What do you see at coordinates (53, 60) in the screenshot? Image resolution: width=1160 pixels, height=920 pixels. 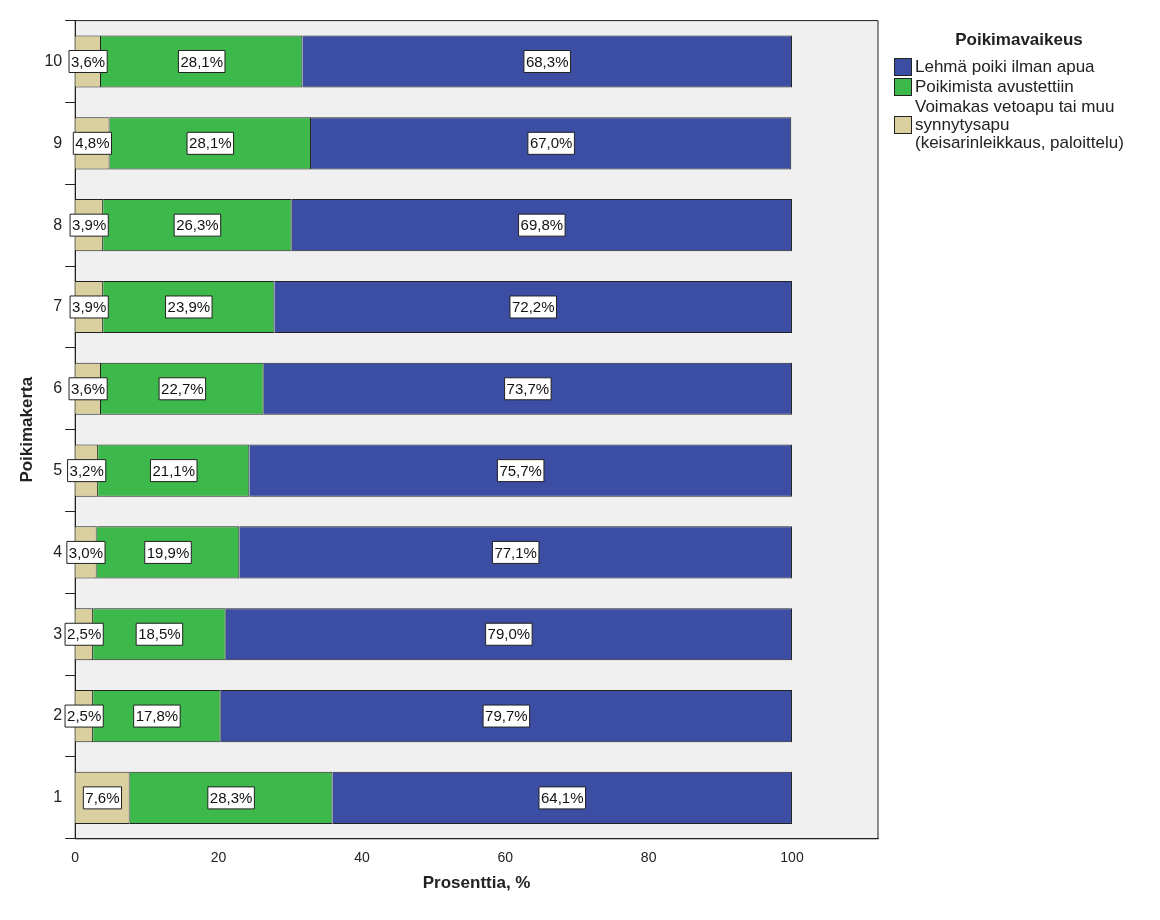 I see `y-tick-label: 10` at bounding box center [53, 60].